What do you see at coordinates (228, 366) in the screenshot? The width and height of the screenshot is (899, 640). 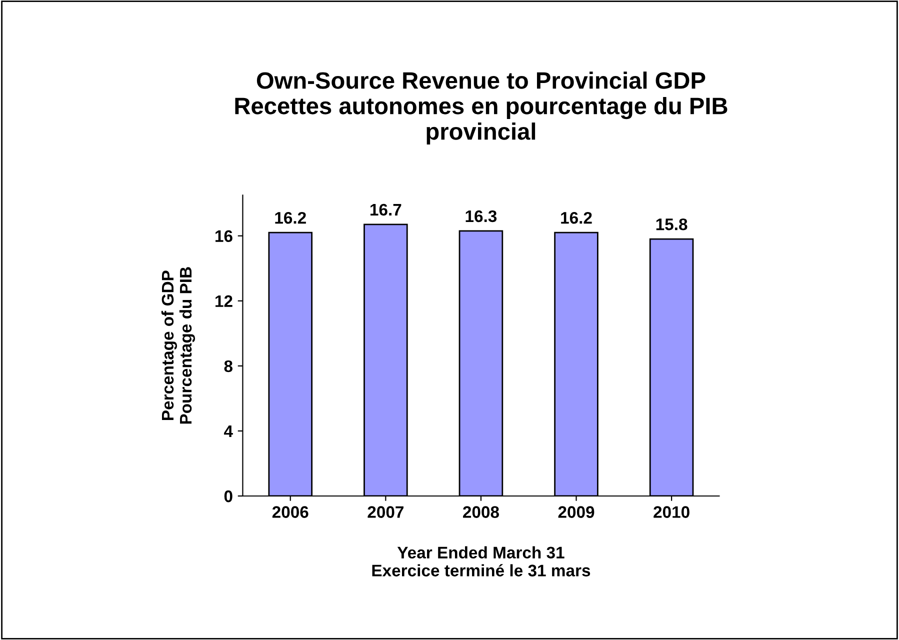 I see `y-tick-label: 8` at bounding box center [228, 366].